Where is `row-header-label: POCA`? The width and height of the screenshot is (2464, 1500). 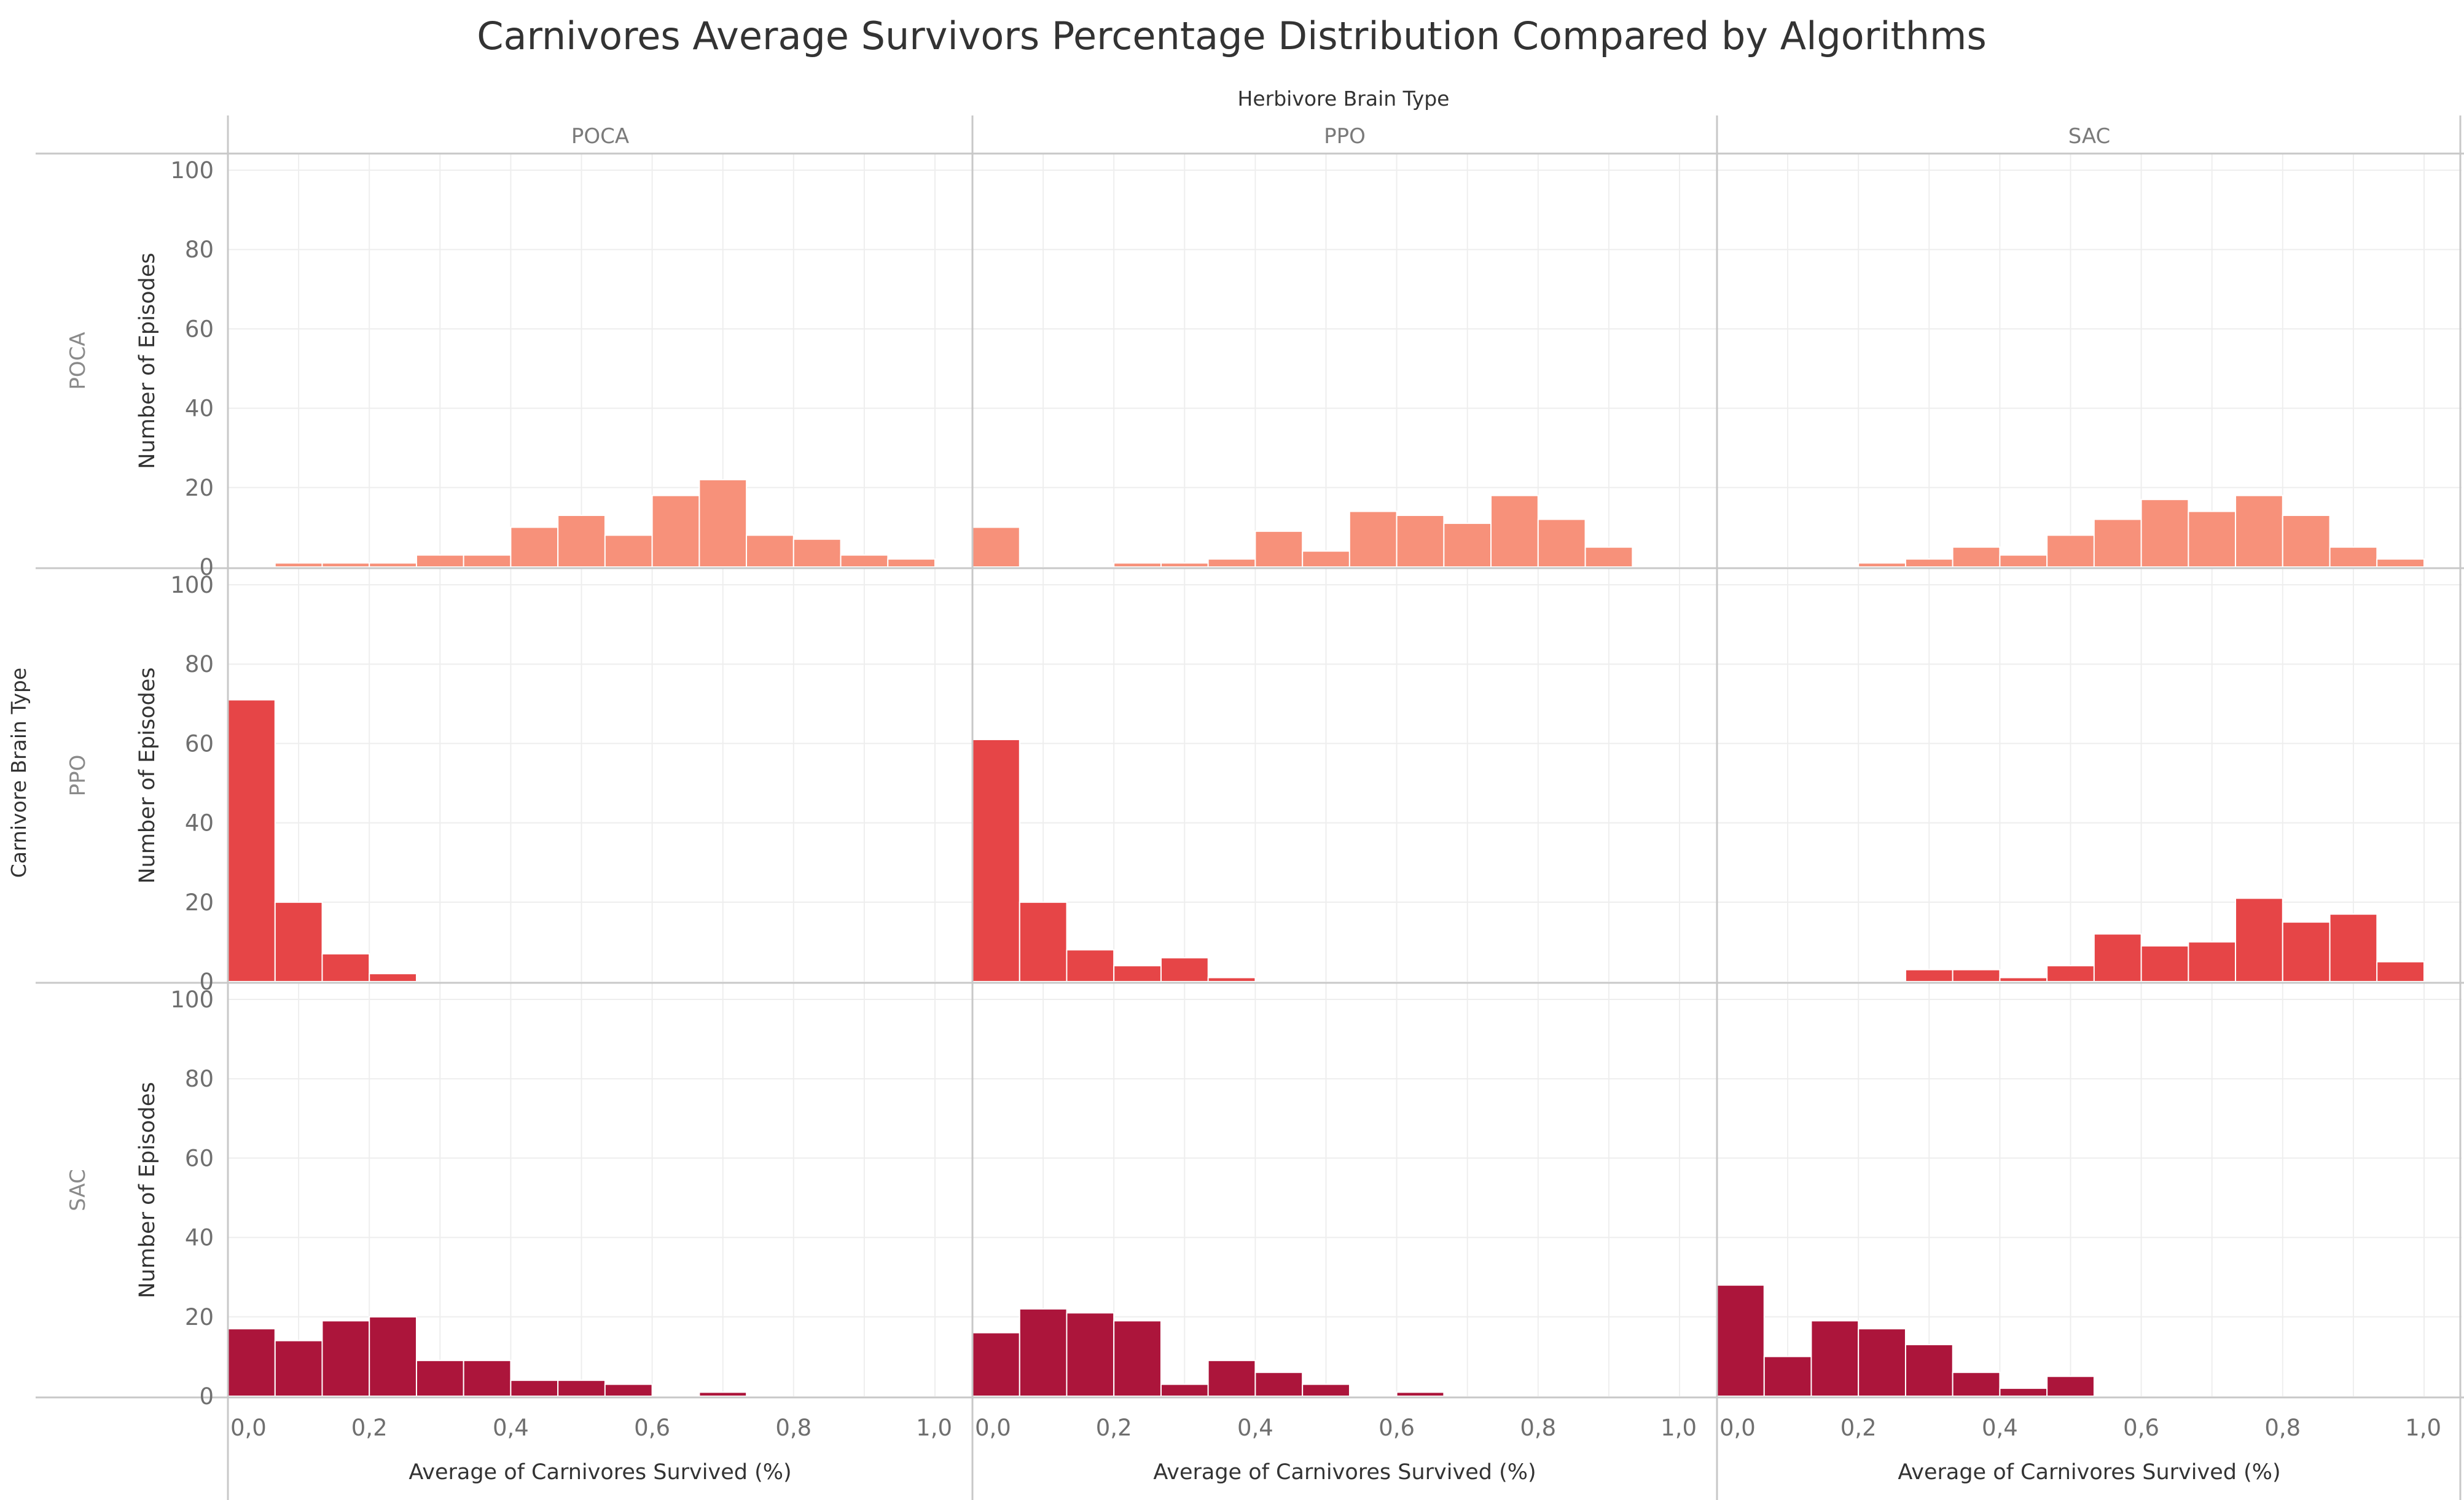 row-header-label: POCA is located at coordinates (78, 360).